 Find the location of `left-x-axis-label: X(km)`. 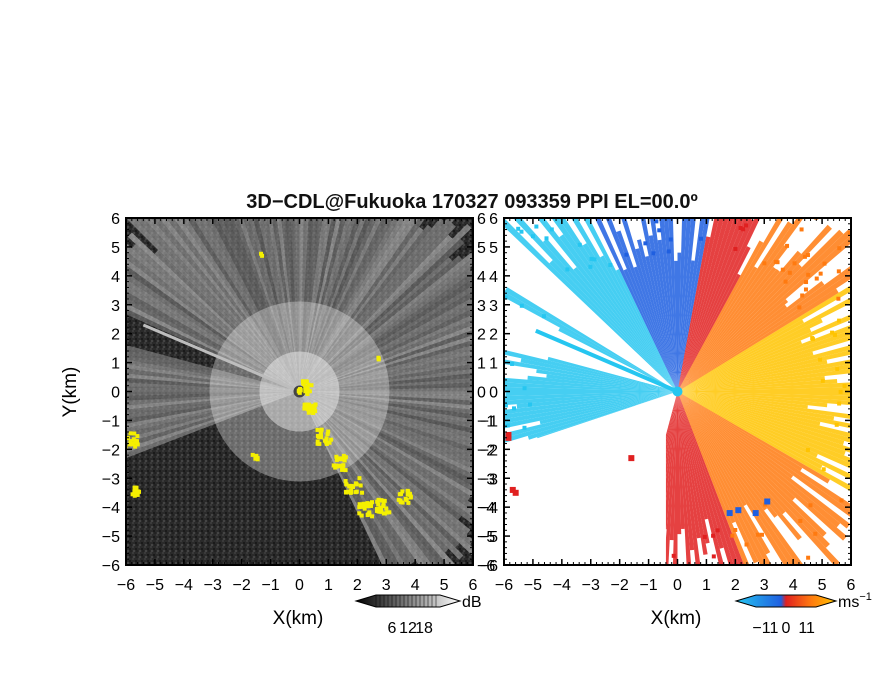

left-x-axis-label: X(km) is located at coordinates (298, 618).